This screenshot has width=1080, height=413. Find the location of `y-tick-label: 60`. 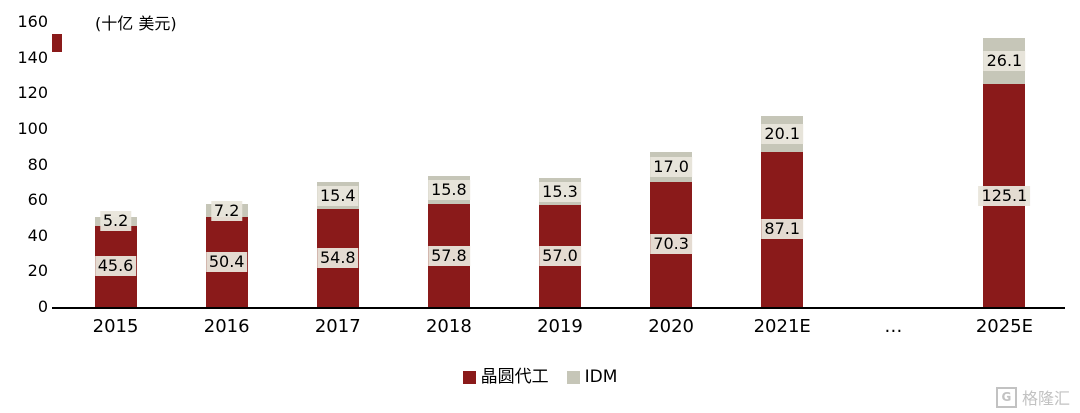

y-tick-label: 60 is located at coordinates (37, 200).